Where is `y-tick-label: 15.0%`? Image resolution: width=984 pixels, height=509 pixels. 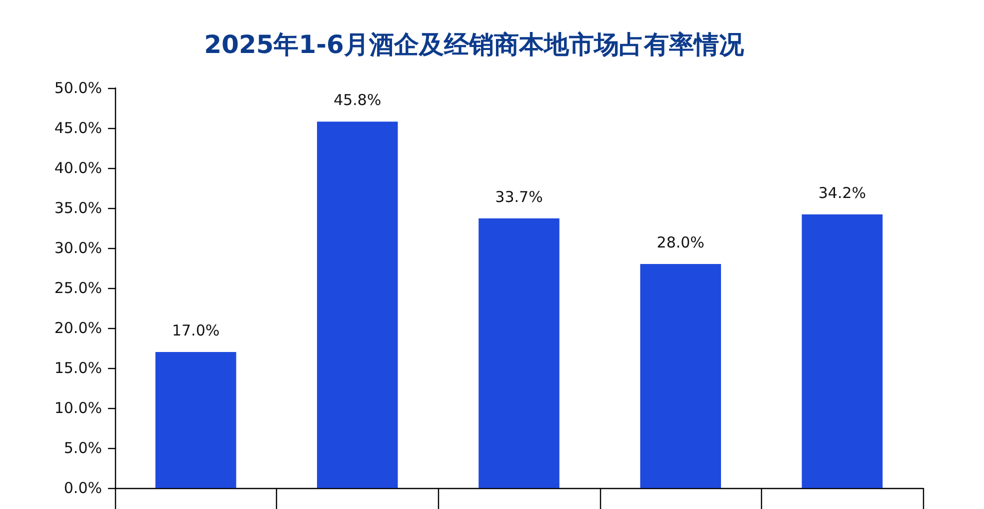
y-tick-label: 15.0% is located at coordinates (78, 368).